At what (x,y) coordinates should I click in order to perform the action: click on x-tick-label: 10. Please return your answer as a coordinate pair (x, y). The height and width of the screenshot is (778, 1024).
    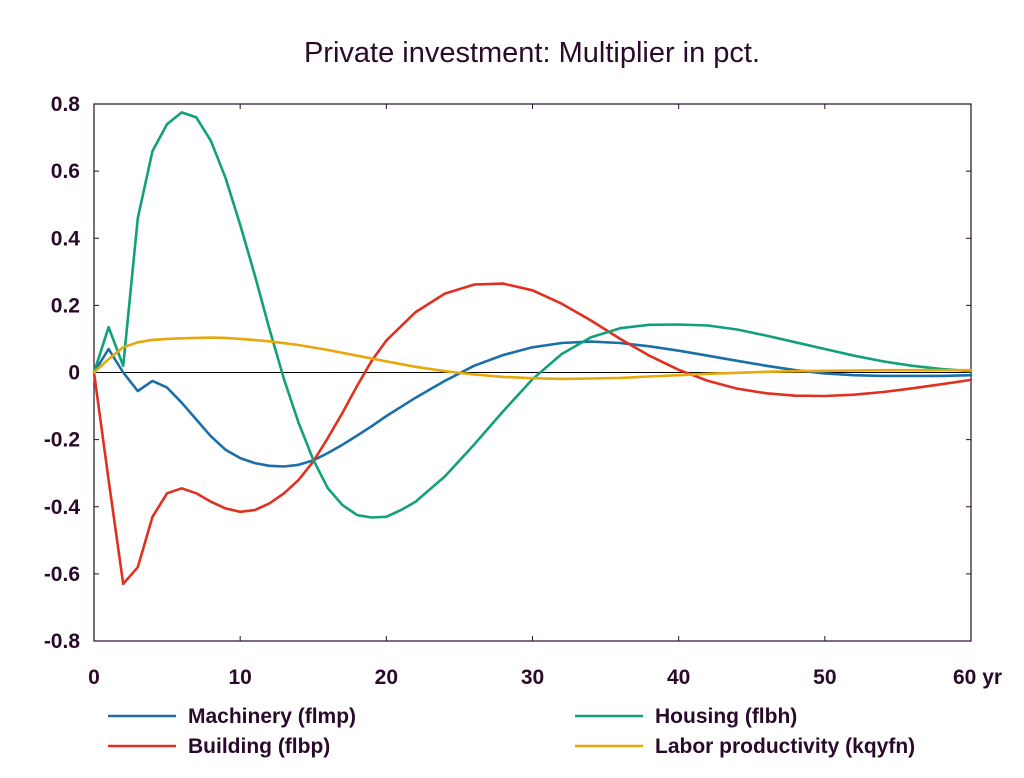
    Looking at the image, I should click on (239, 677).